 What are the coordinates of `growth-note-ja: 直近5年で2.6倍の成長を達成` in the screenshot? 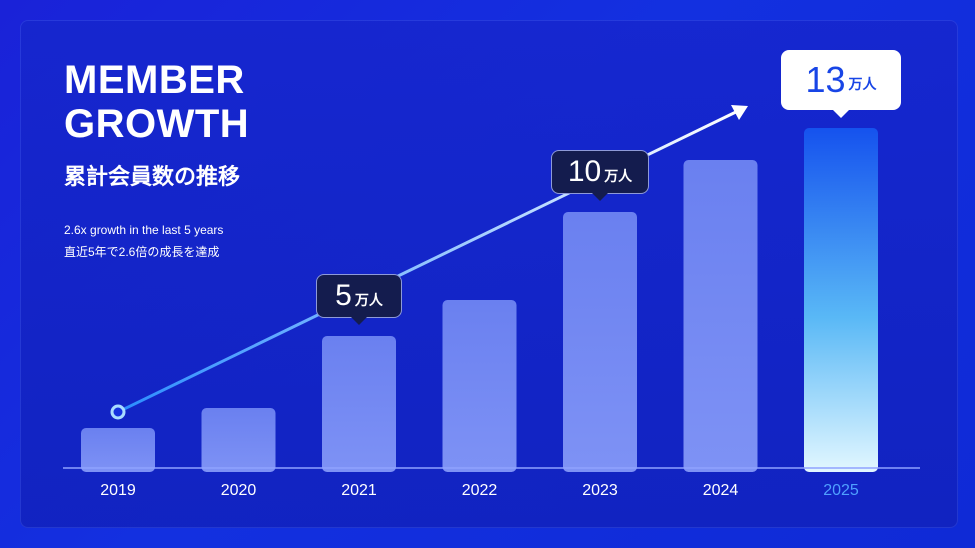 It's located at (142, 252).